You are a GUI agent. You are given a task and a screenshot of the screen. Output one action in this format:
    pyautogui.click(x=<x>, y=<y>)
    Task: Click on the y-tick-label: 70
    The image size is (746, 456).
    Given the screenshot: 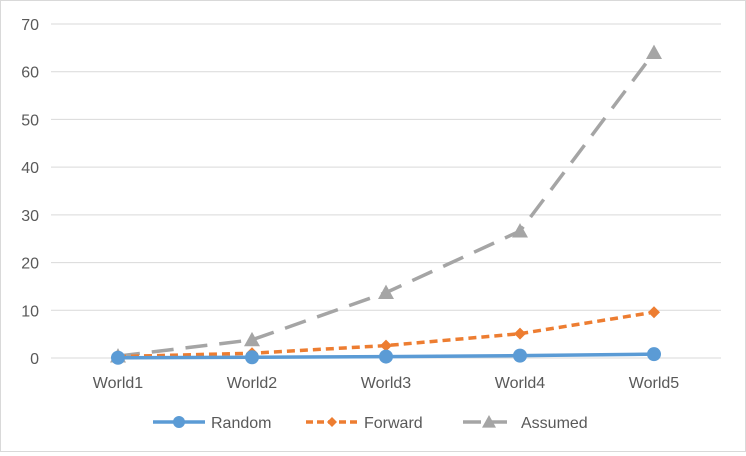 What is the action you would take?
    pyautogui.click(x=30, y=25)
    